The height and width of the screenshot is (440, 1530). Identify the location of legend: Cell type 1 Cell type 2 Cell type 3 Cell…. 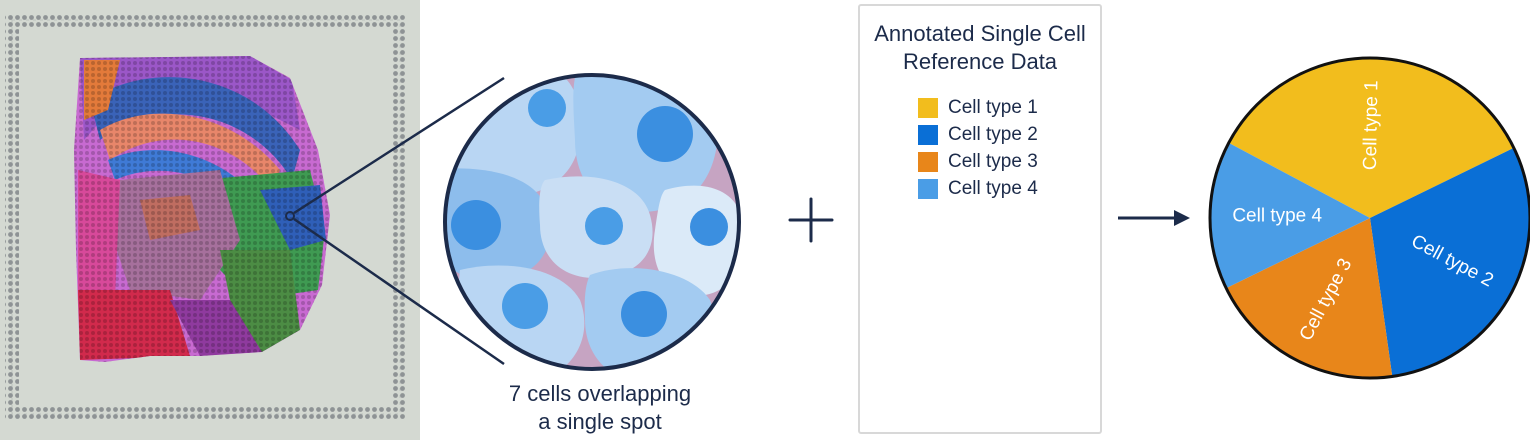
(978, 148).